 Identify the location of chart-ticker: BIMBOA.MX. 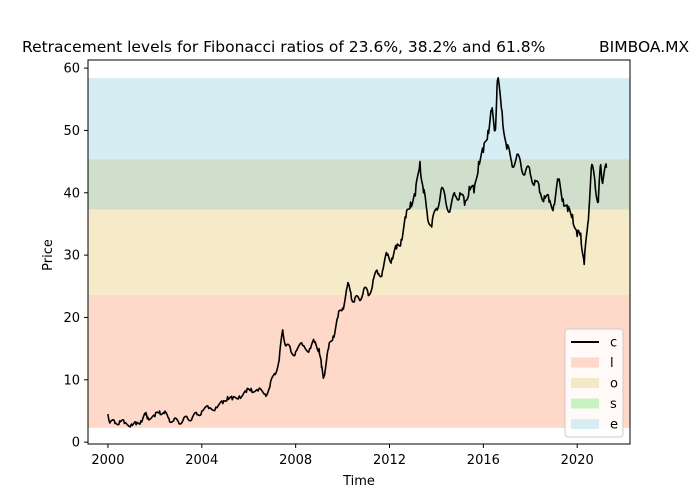
(644, 47).